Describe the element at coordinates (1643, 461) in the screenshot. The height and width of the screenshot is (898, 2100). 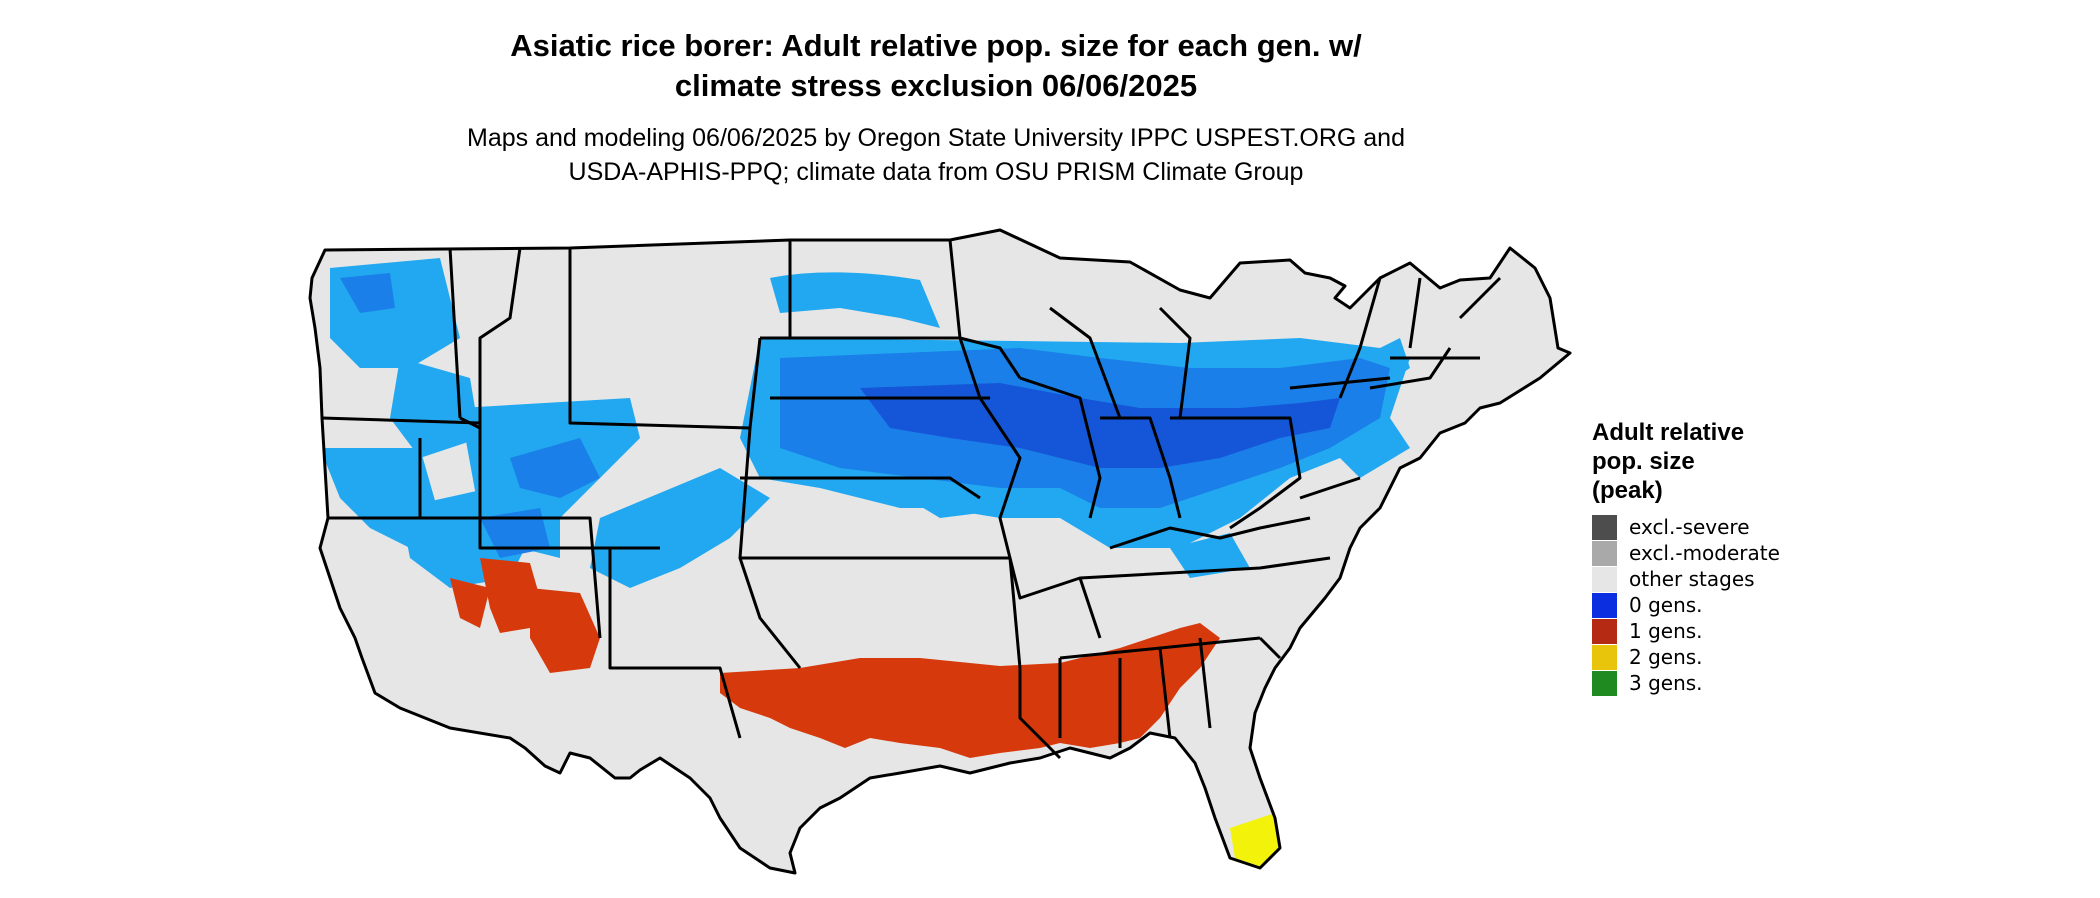
I see `legend-title-line-2: pop. size` at that location.